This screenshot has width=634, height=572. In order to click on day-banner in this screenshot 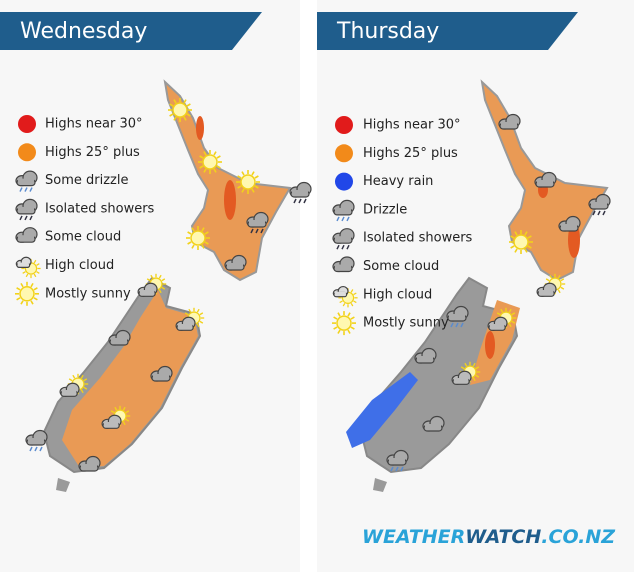, I will do `click(447, 31)`.